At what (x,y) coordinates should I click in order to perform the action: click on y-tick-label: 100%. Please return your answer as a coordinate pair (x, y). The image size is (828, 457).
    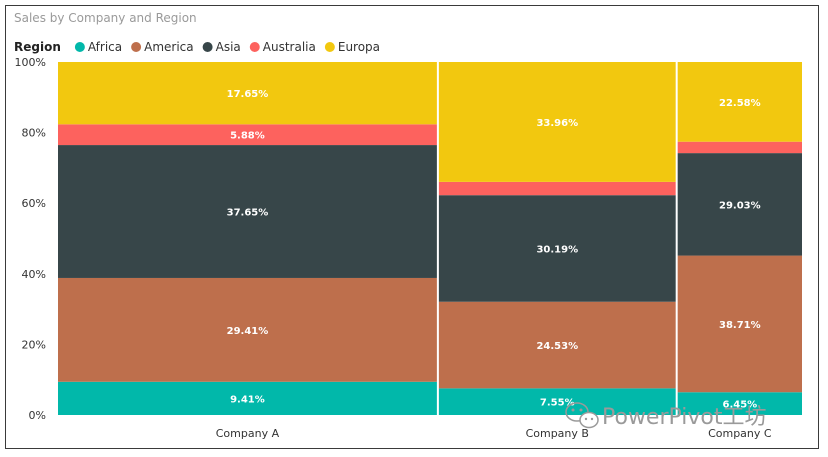
    Looking at the image, I should click on (30, 62).